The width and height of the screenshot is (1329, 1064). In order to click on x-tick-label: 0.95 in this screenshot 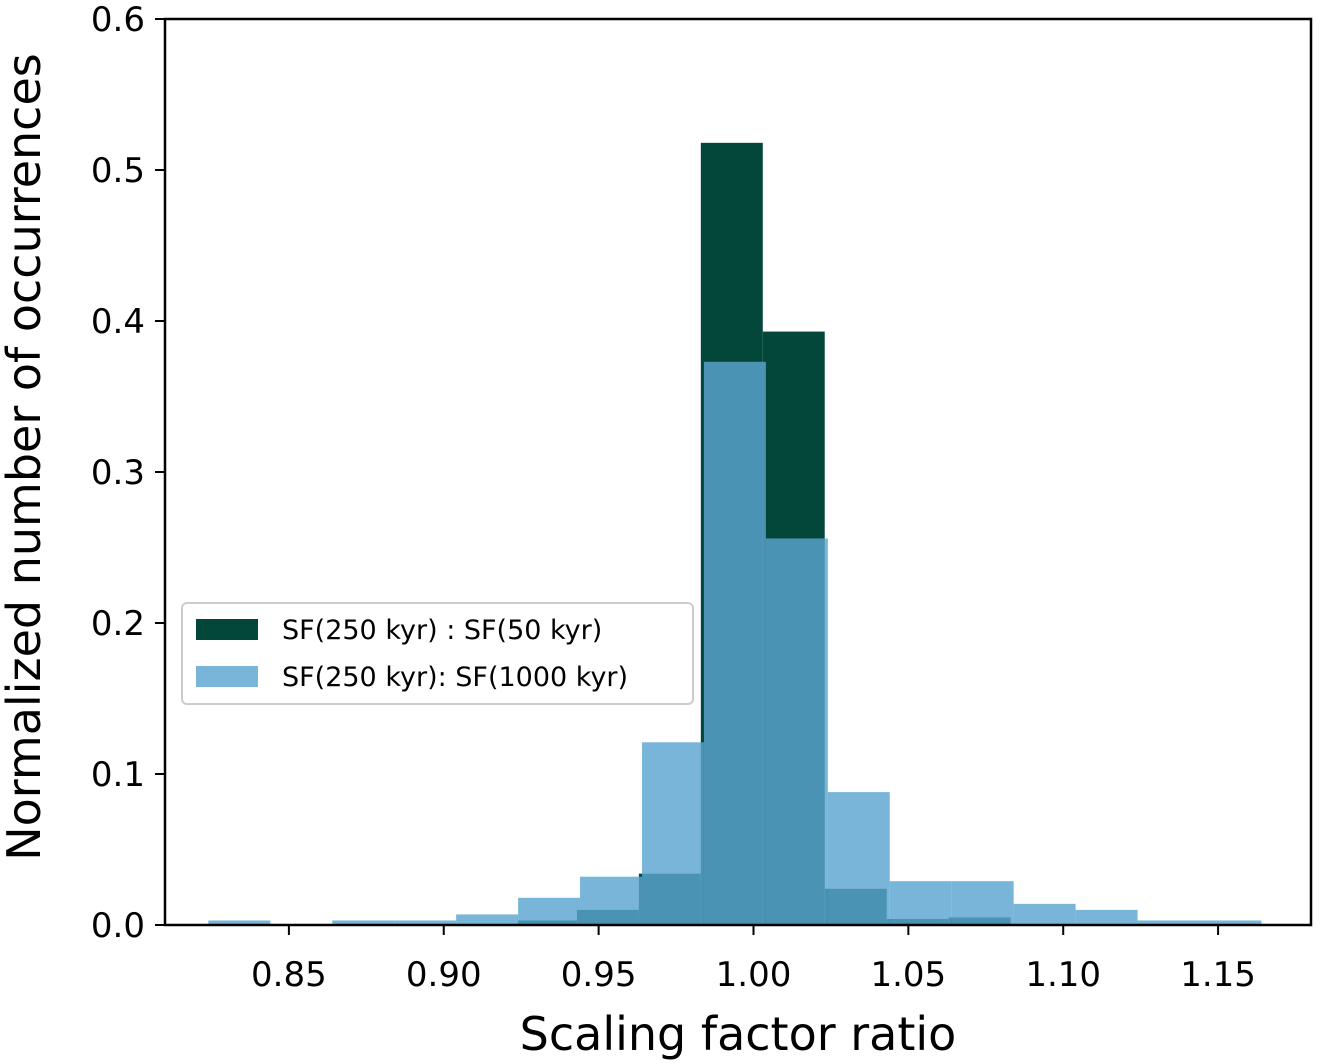, I will do `click(599, 975)`.